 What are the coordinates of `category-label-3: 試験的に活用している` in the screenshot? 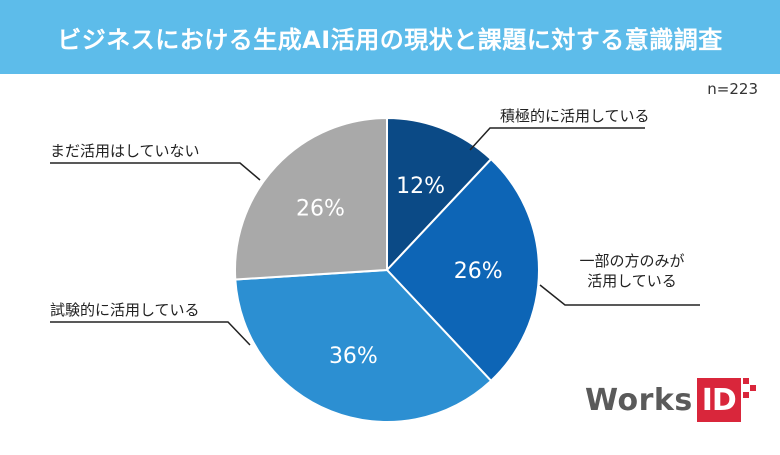 It's located at (125, 310).